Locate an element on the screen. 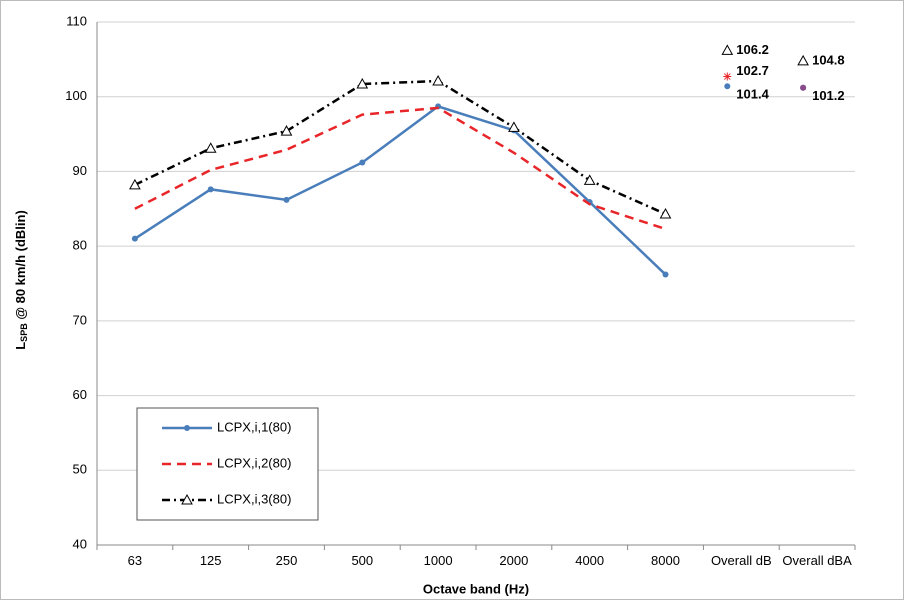 The width and height of the screenshot is (904, 600). y-title-main: L is located at coordinates (20, 346).